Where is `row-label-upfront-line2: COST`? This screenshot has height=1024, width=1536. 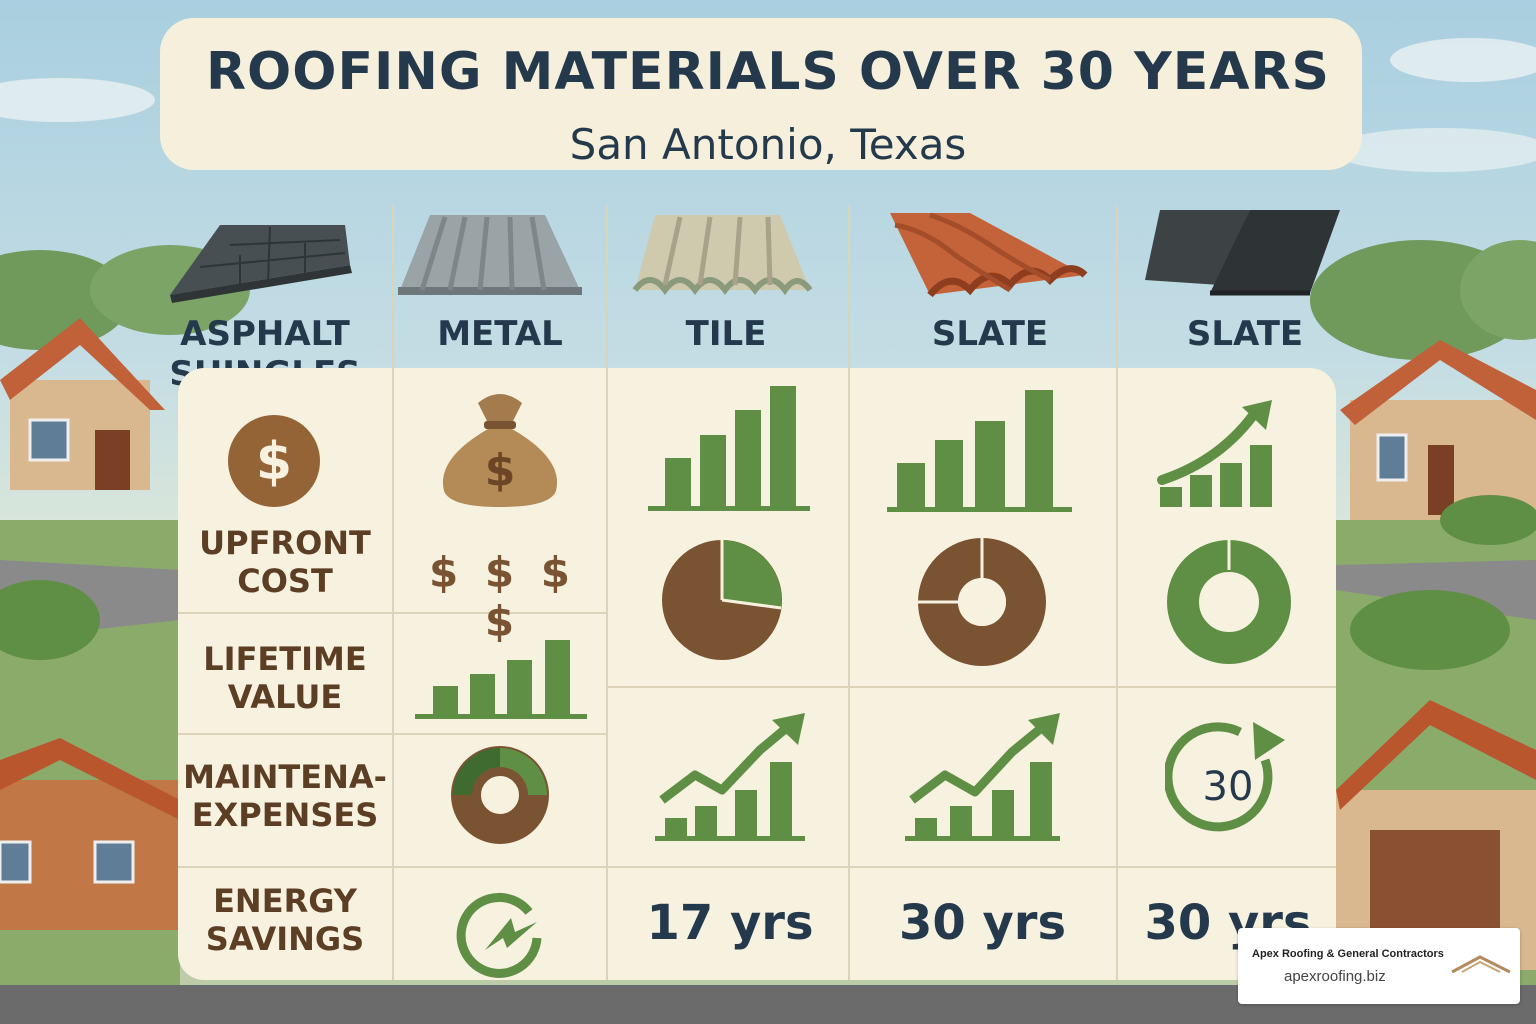 row-label-upfront-line2: COST is located at coordinates (285, 581).